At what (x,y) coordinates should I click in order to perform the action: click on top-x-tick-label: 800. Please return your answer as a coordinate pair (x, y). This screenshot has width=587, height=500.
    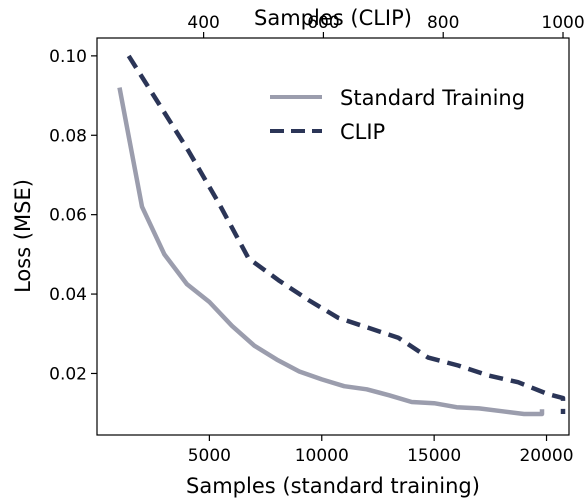
    Looking at the image, I should click on (443, 23).